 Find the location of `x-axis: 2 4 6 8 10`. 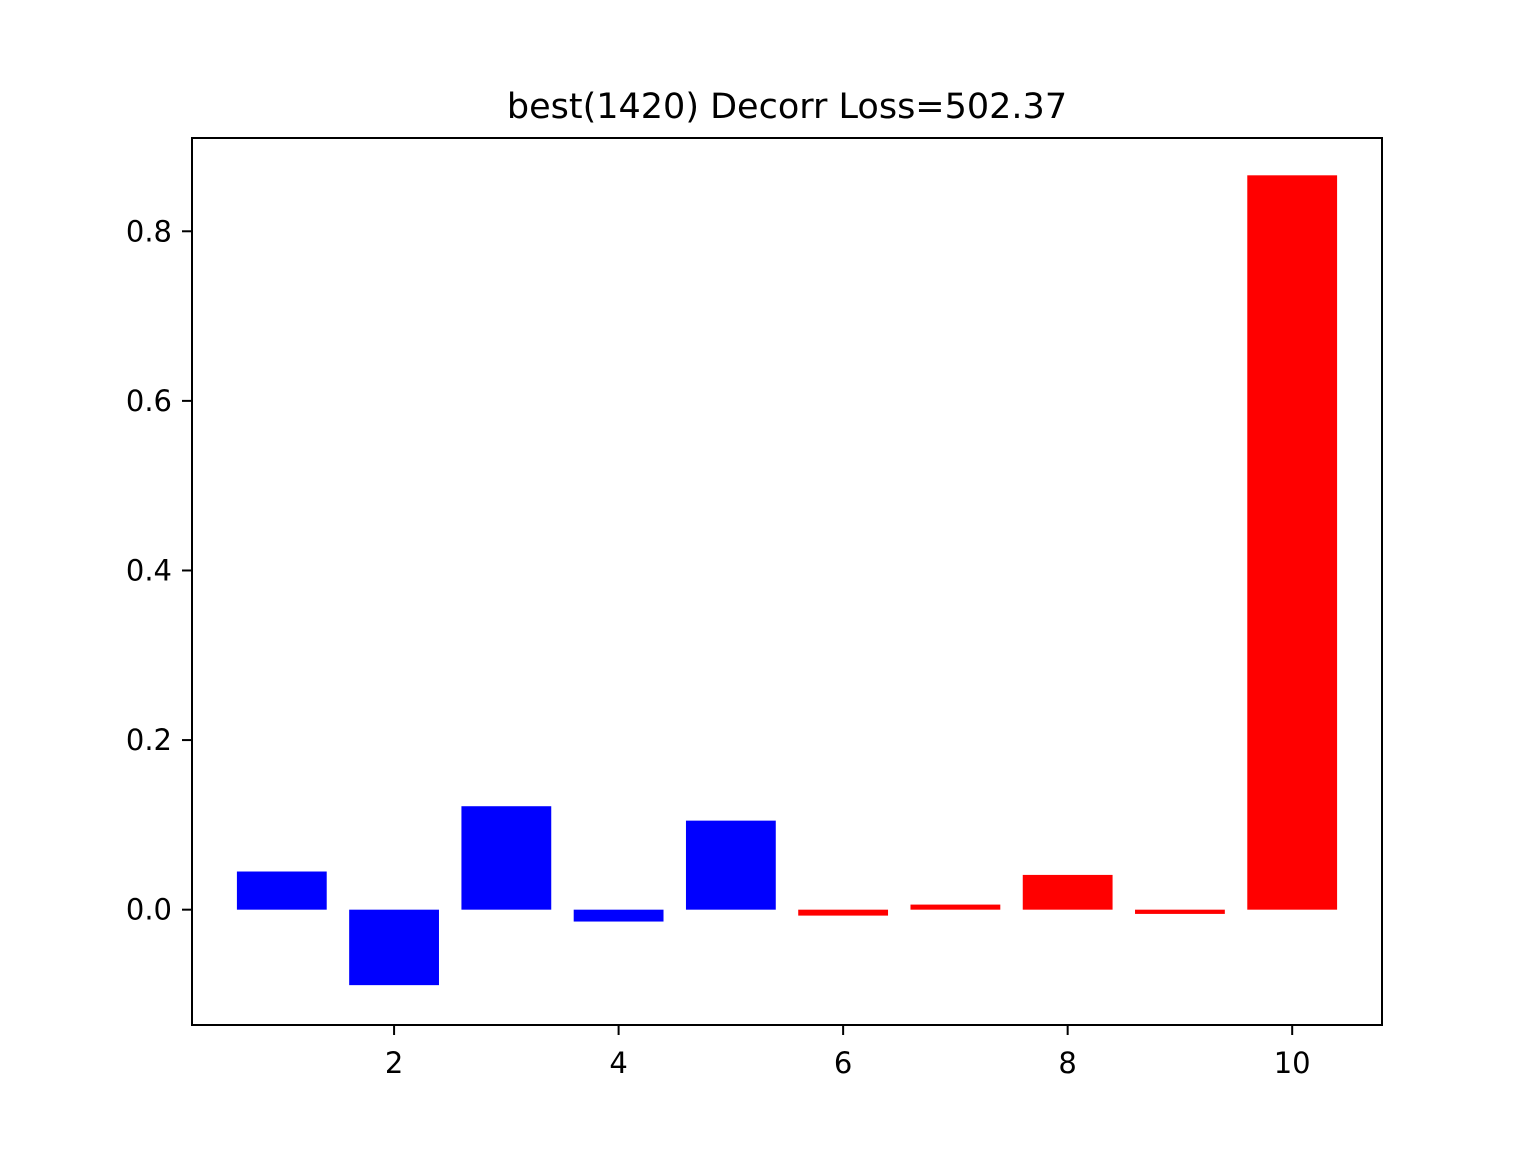

x-axis: 2 4 6 8 10 is located at coordinates (848, 1052).